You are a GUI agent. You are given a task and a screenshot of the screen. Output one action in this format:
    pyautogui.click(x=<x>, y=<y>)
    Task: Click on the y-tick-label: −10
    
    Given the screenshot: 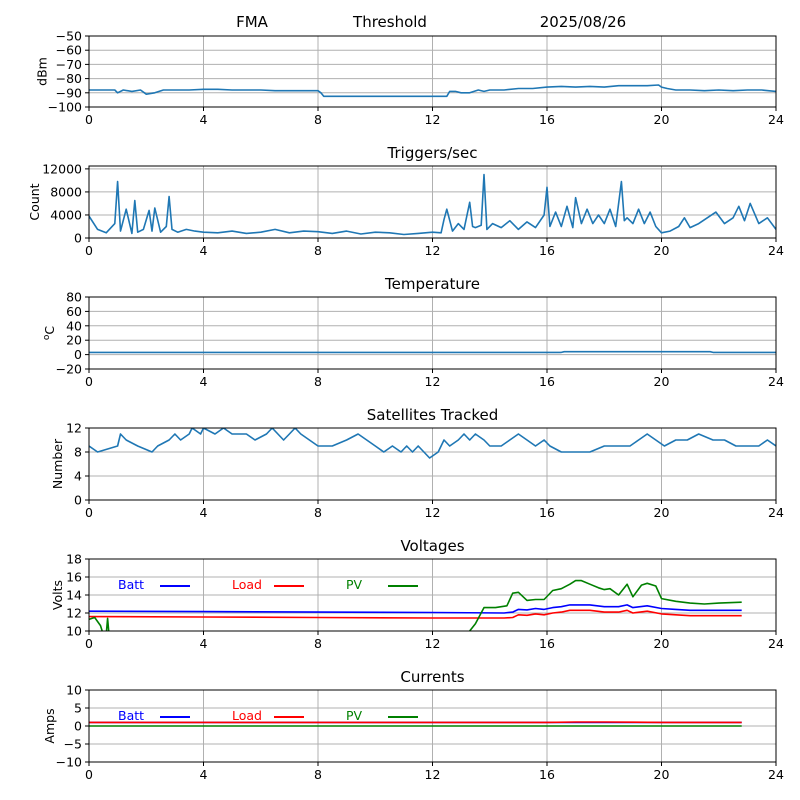 What is the action you would take?
    pyautogui.click(x=69, y=762)
    